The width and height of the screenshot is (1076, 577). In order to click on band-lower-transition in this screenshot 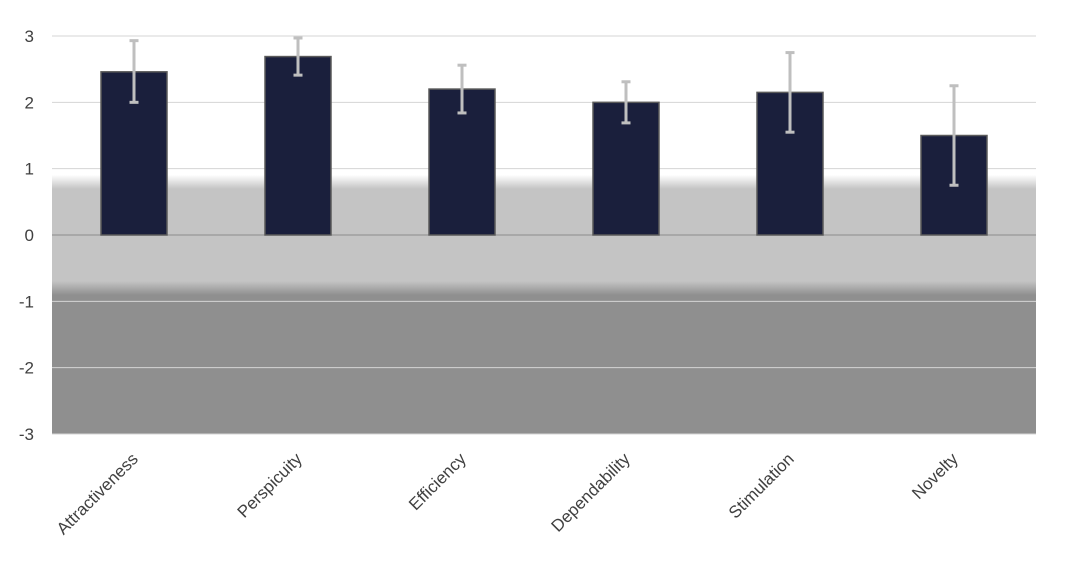, I will do `click(544, 288)`.